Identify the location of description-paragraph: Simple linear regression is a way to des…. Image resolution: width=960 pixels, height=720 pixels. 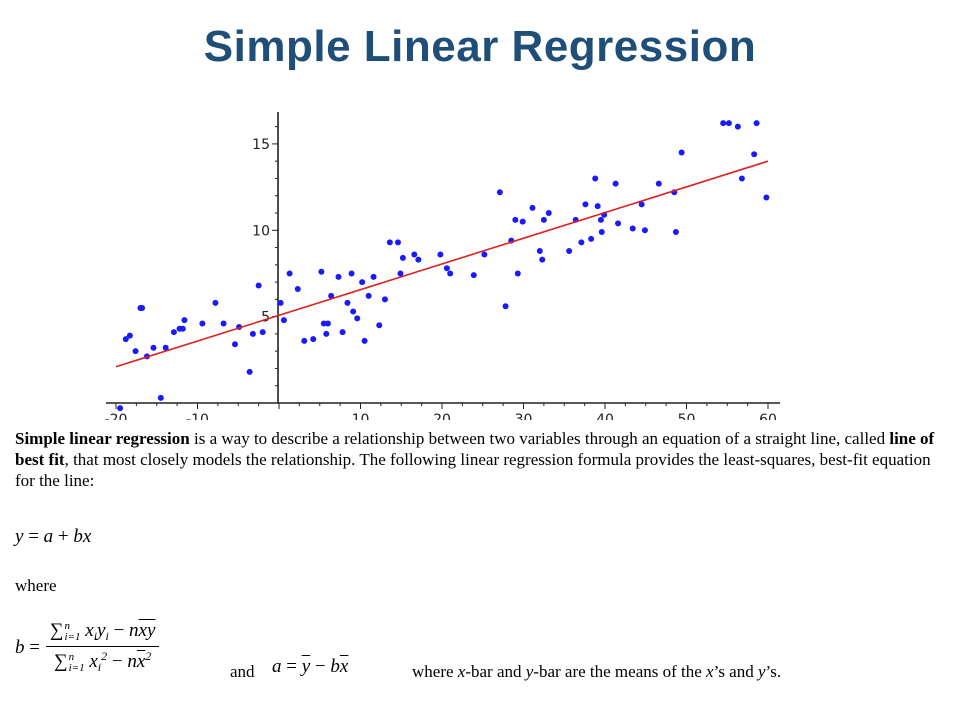
(480, 459).